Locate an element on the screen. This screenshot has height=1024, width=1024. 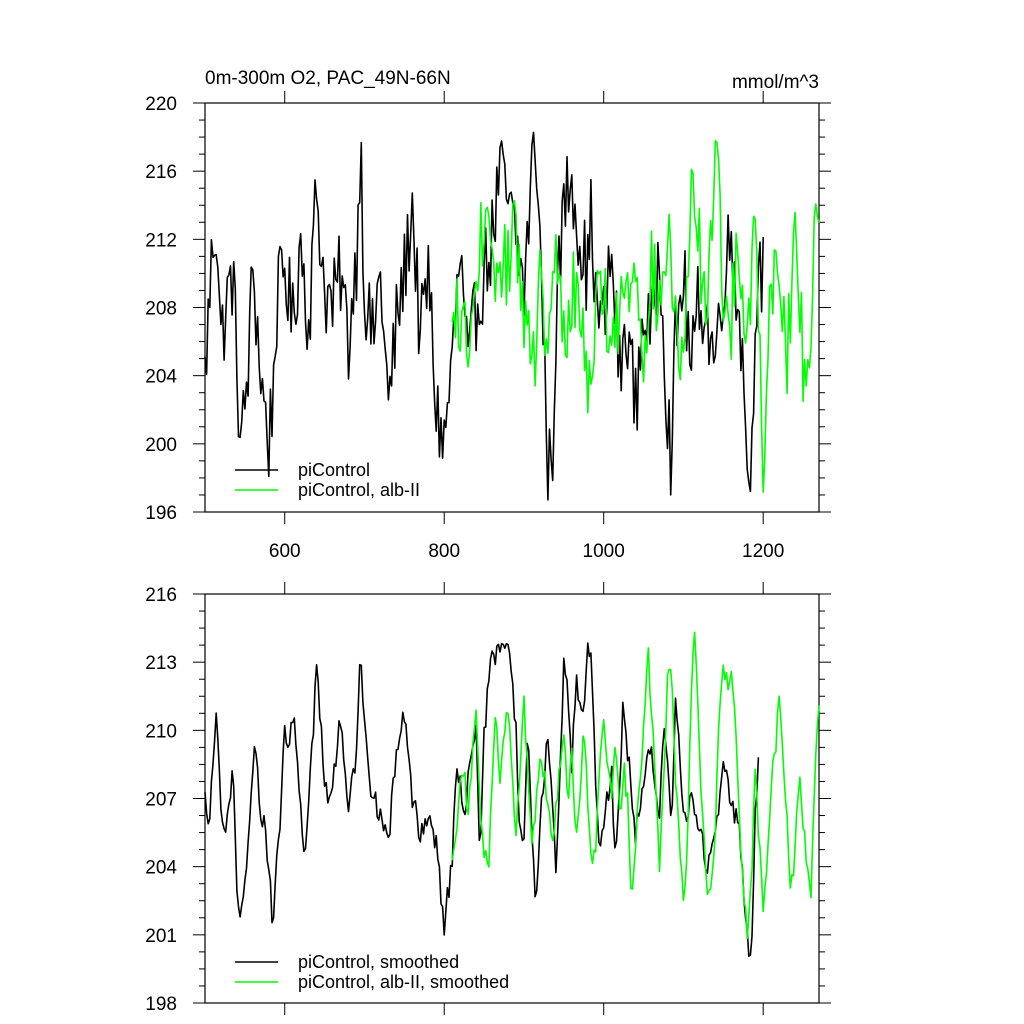
y-tick-label: 213 is located at coordinates (161, 663).